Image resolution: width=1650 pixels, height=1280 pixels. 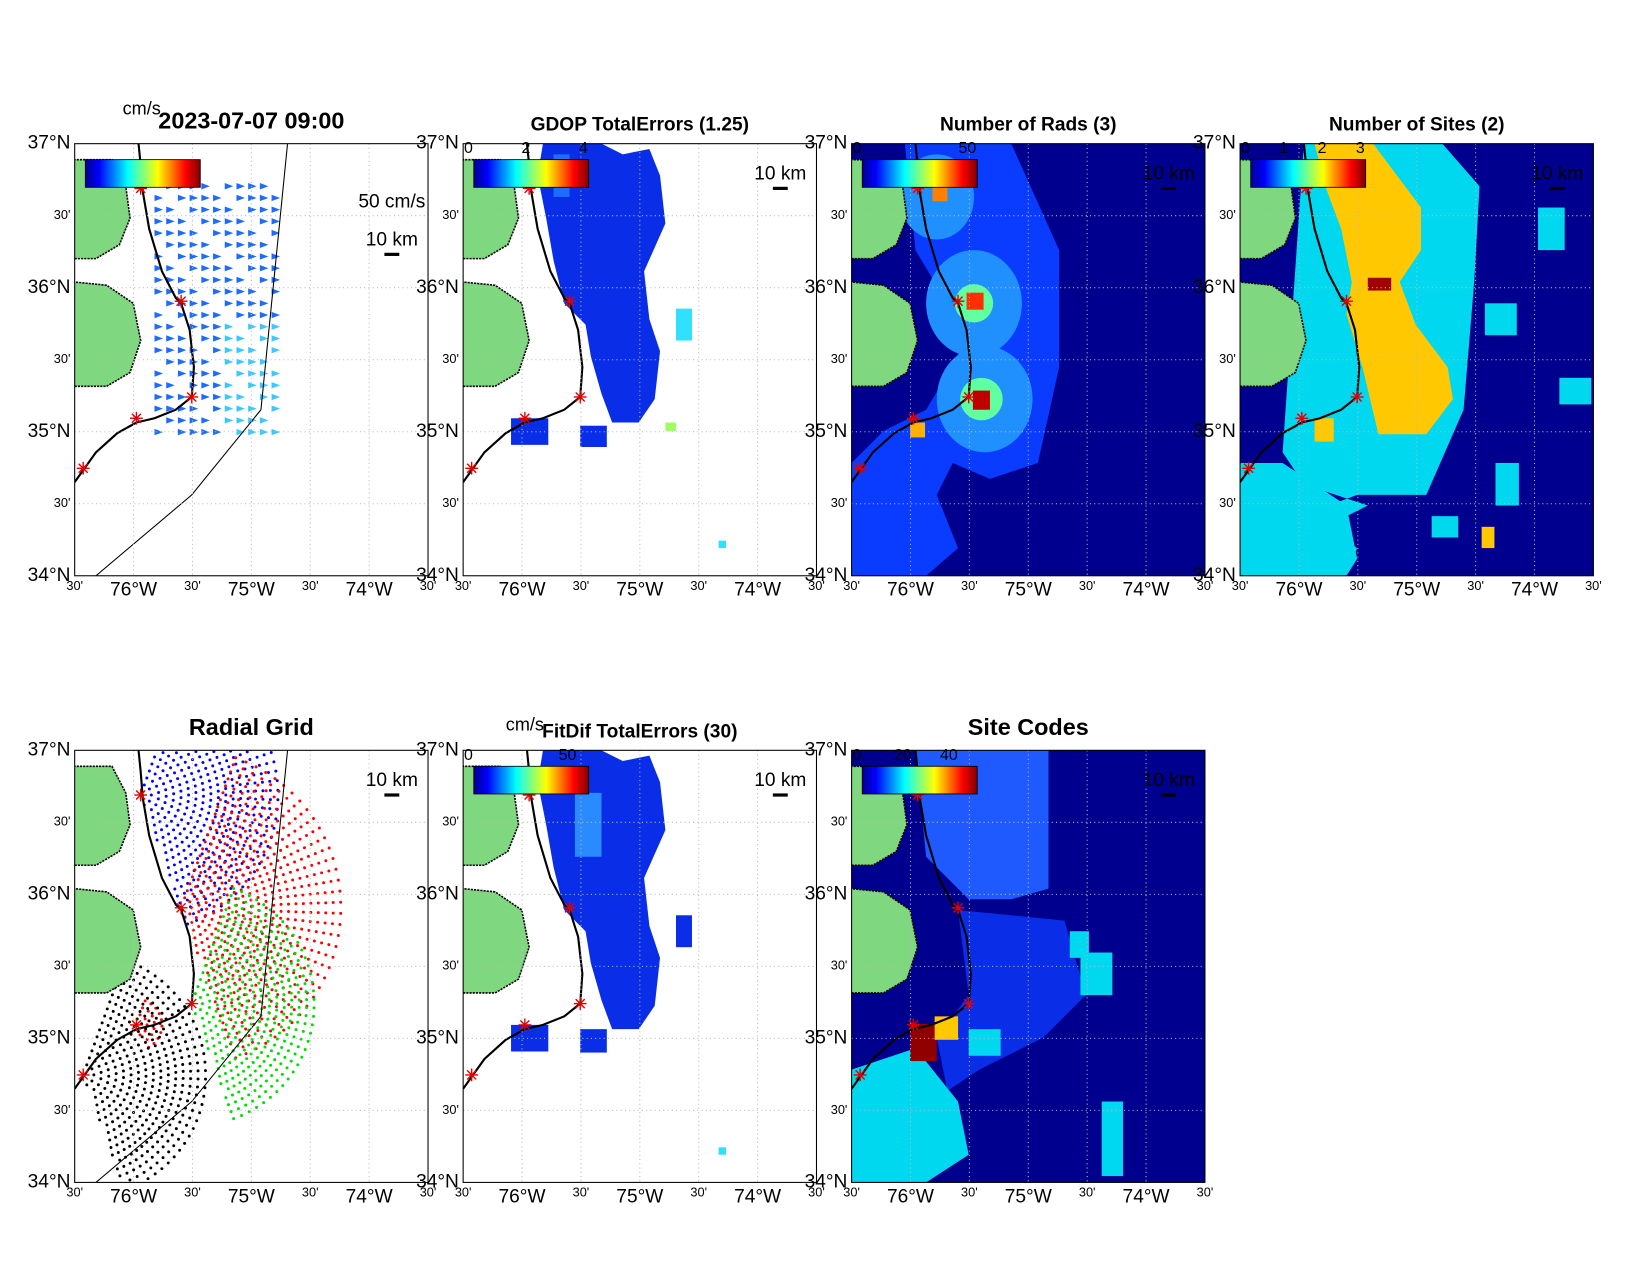 What do you see at coordinates (437, 575) in the screenshot?
I see `lat-label: 34°N` at bounding box center [437, 575].